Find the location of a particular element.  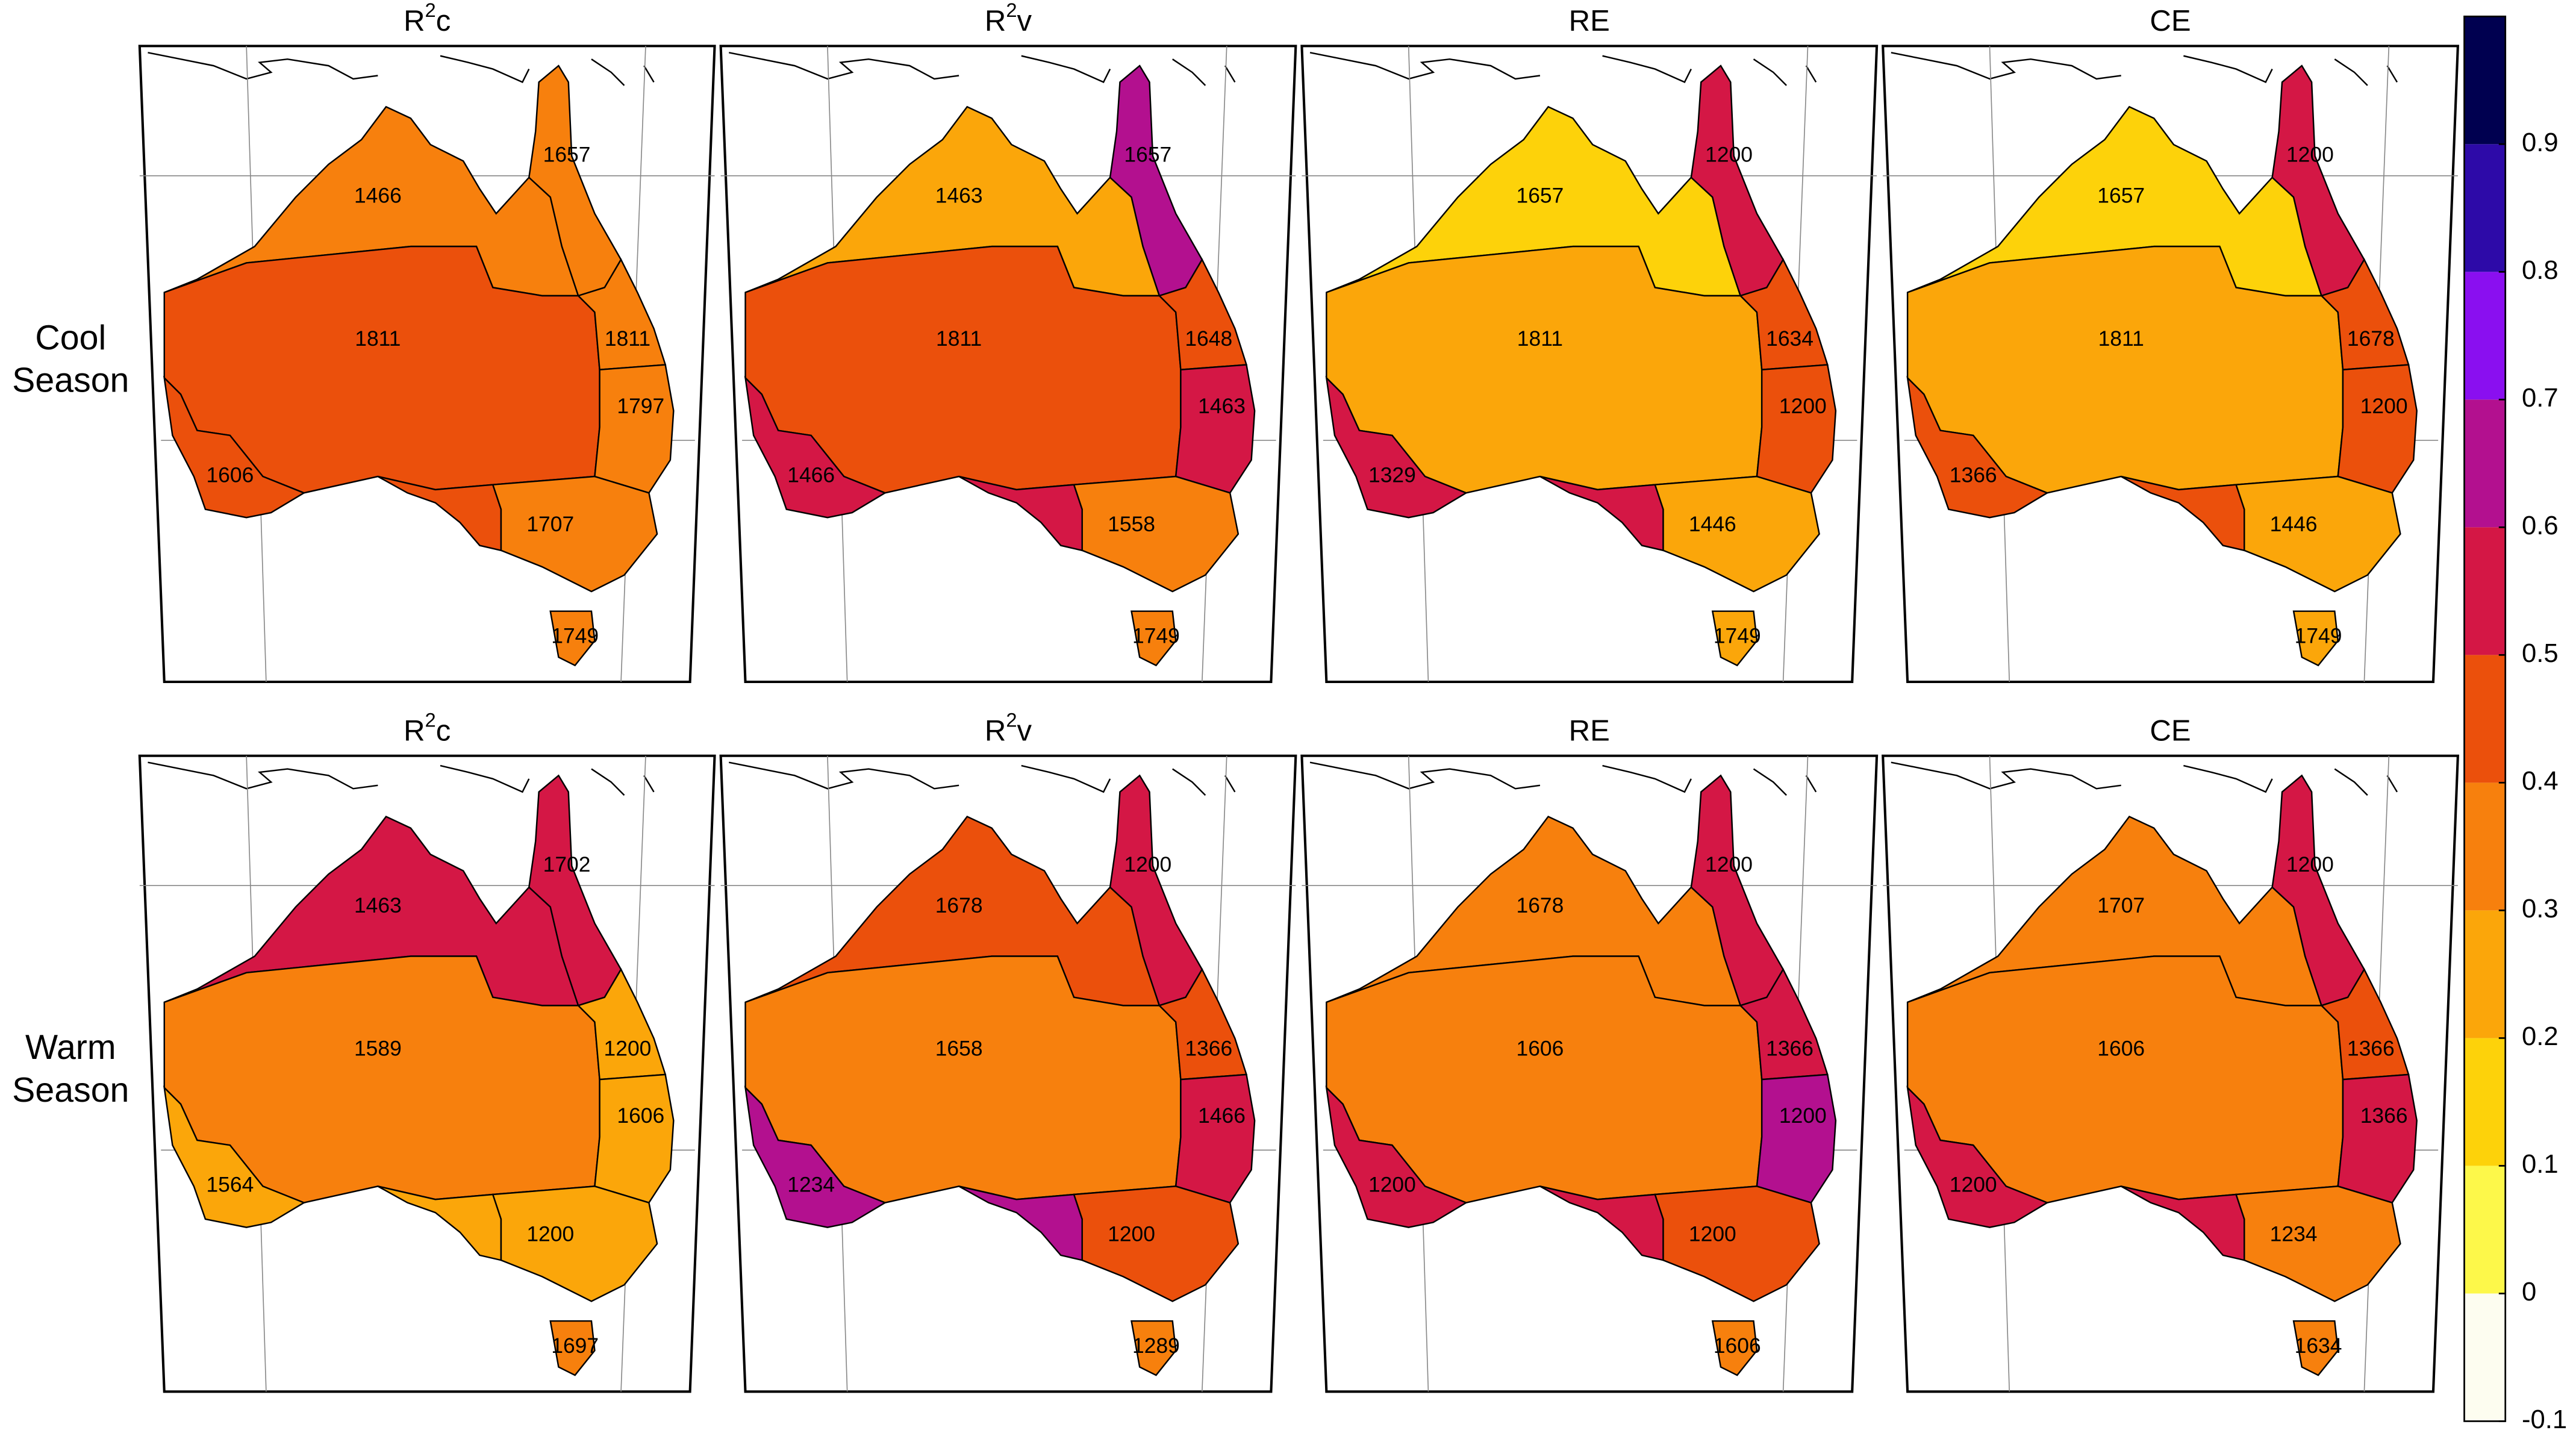

region-label: 1589 is located at coordinates (378, 1048).